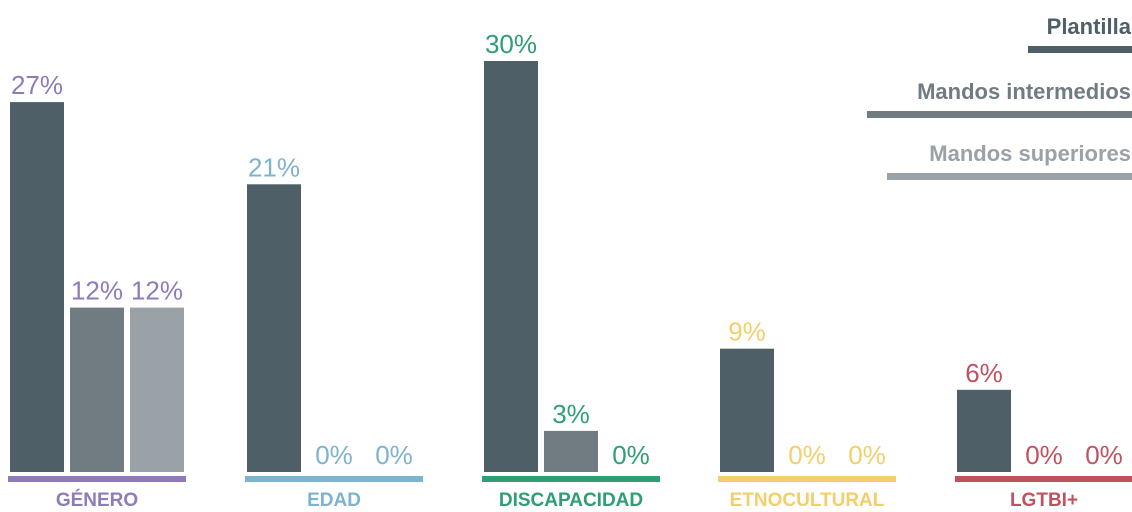  What do you see at coordinates (97, 500) in the screenshot?
I see `category-label: GÉNERO` at bounding box center [97, 500].